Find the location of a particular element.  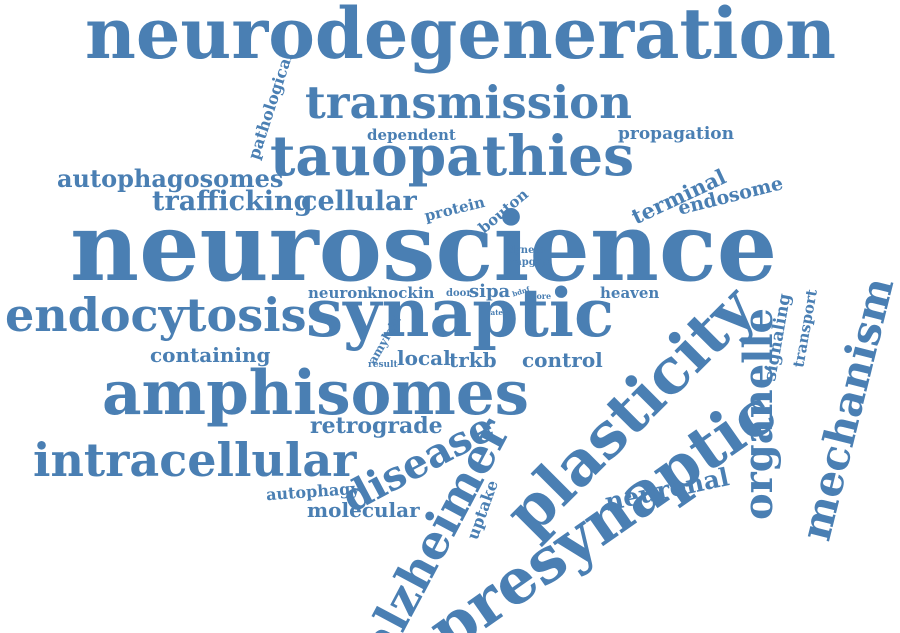

word-sipa: sipa is located at coordinates (490, 291).